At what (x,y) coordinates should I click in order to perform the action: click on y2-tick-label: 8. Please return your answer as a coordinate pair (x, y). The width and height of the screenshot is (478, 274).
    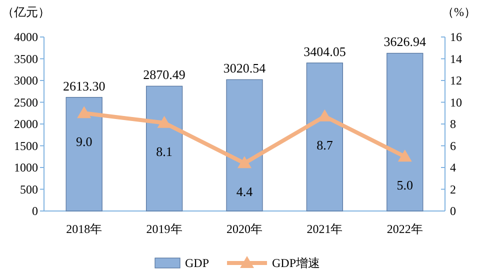
    Looking at the image, I should click on (453, 124).